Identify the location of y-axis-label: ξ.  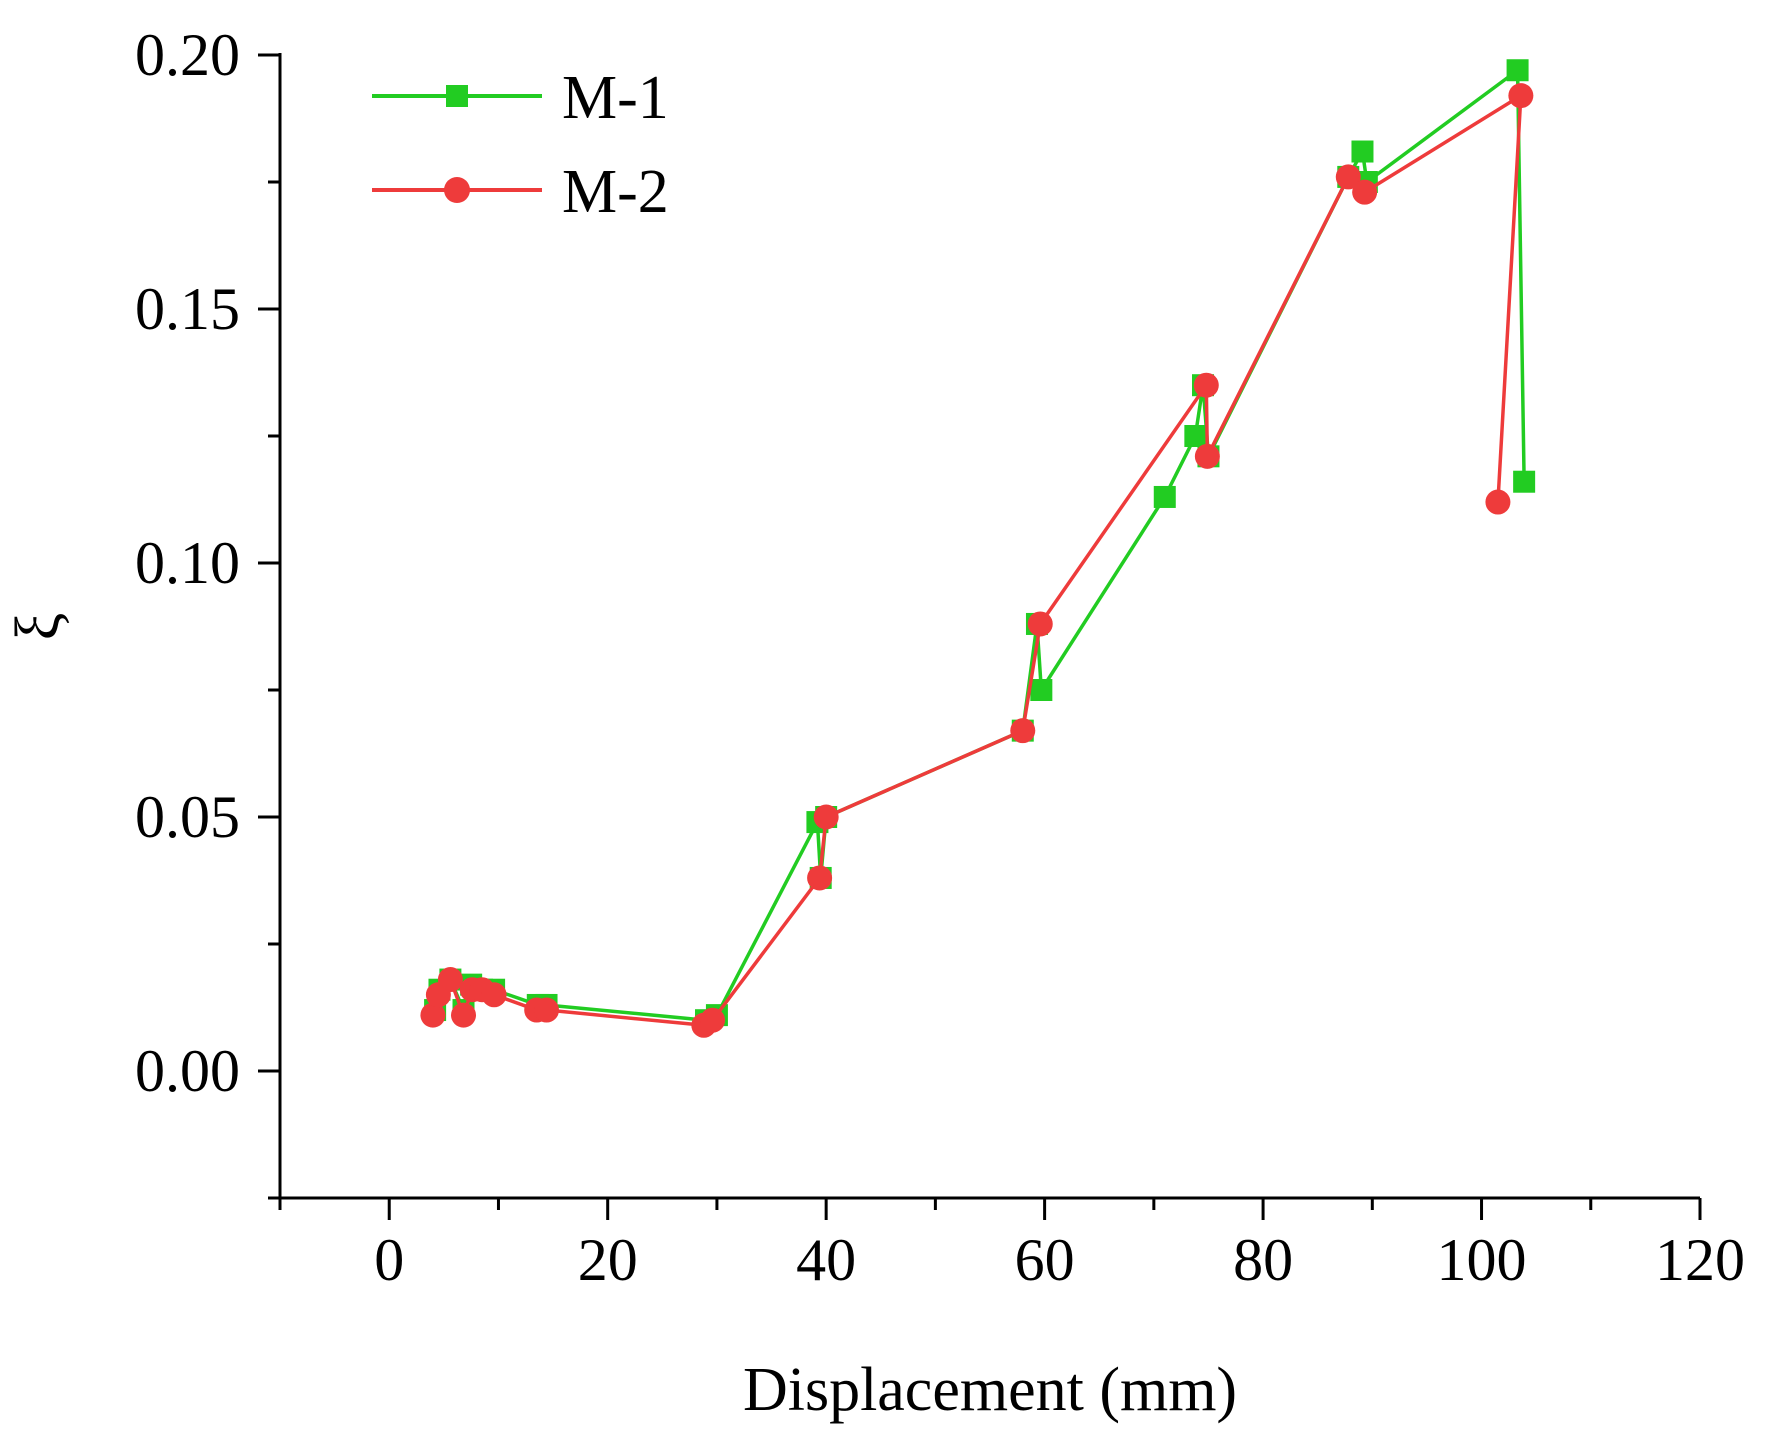
(38, 627).